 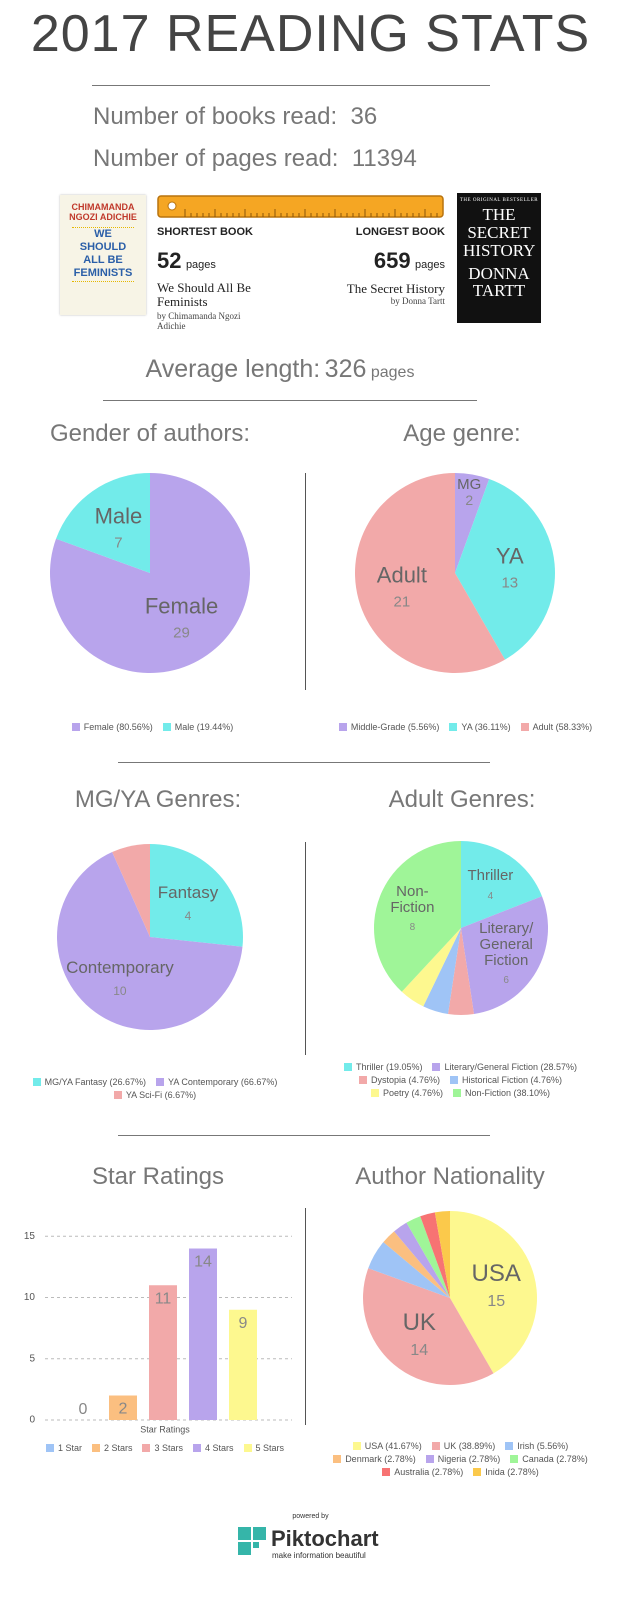 I want to click on data-label: 9, so click(x=243, y=1323).